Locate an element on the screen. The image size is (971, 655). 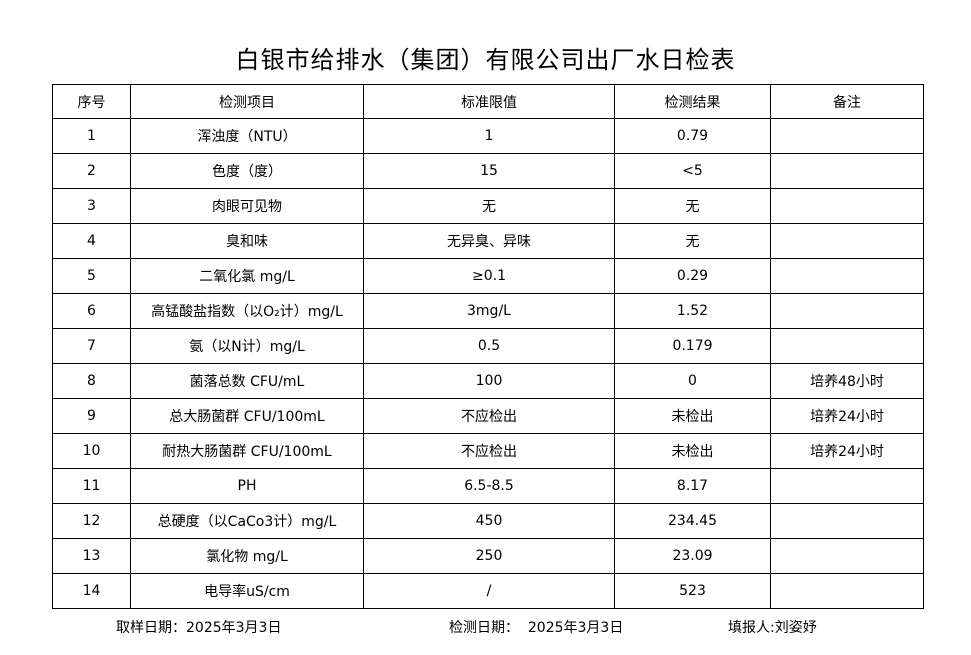
cell-index: 5 is located at coordinates (91, 276).